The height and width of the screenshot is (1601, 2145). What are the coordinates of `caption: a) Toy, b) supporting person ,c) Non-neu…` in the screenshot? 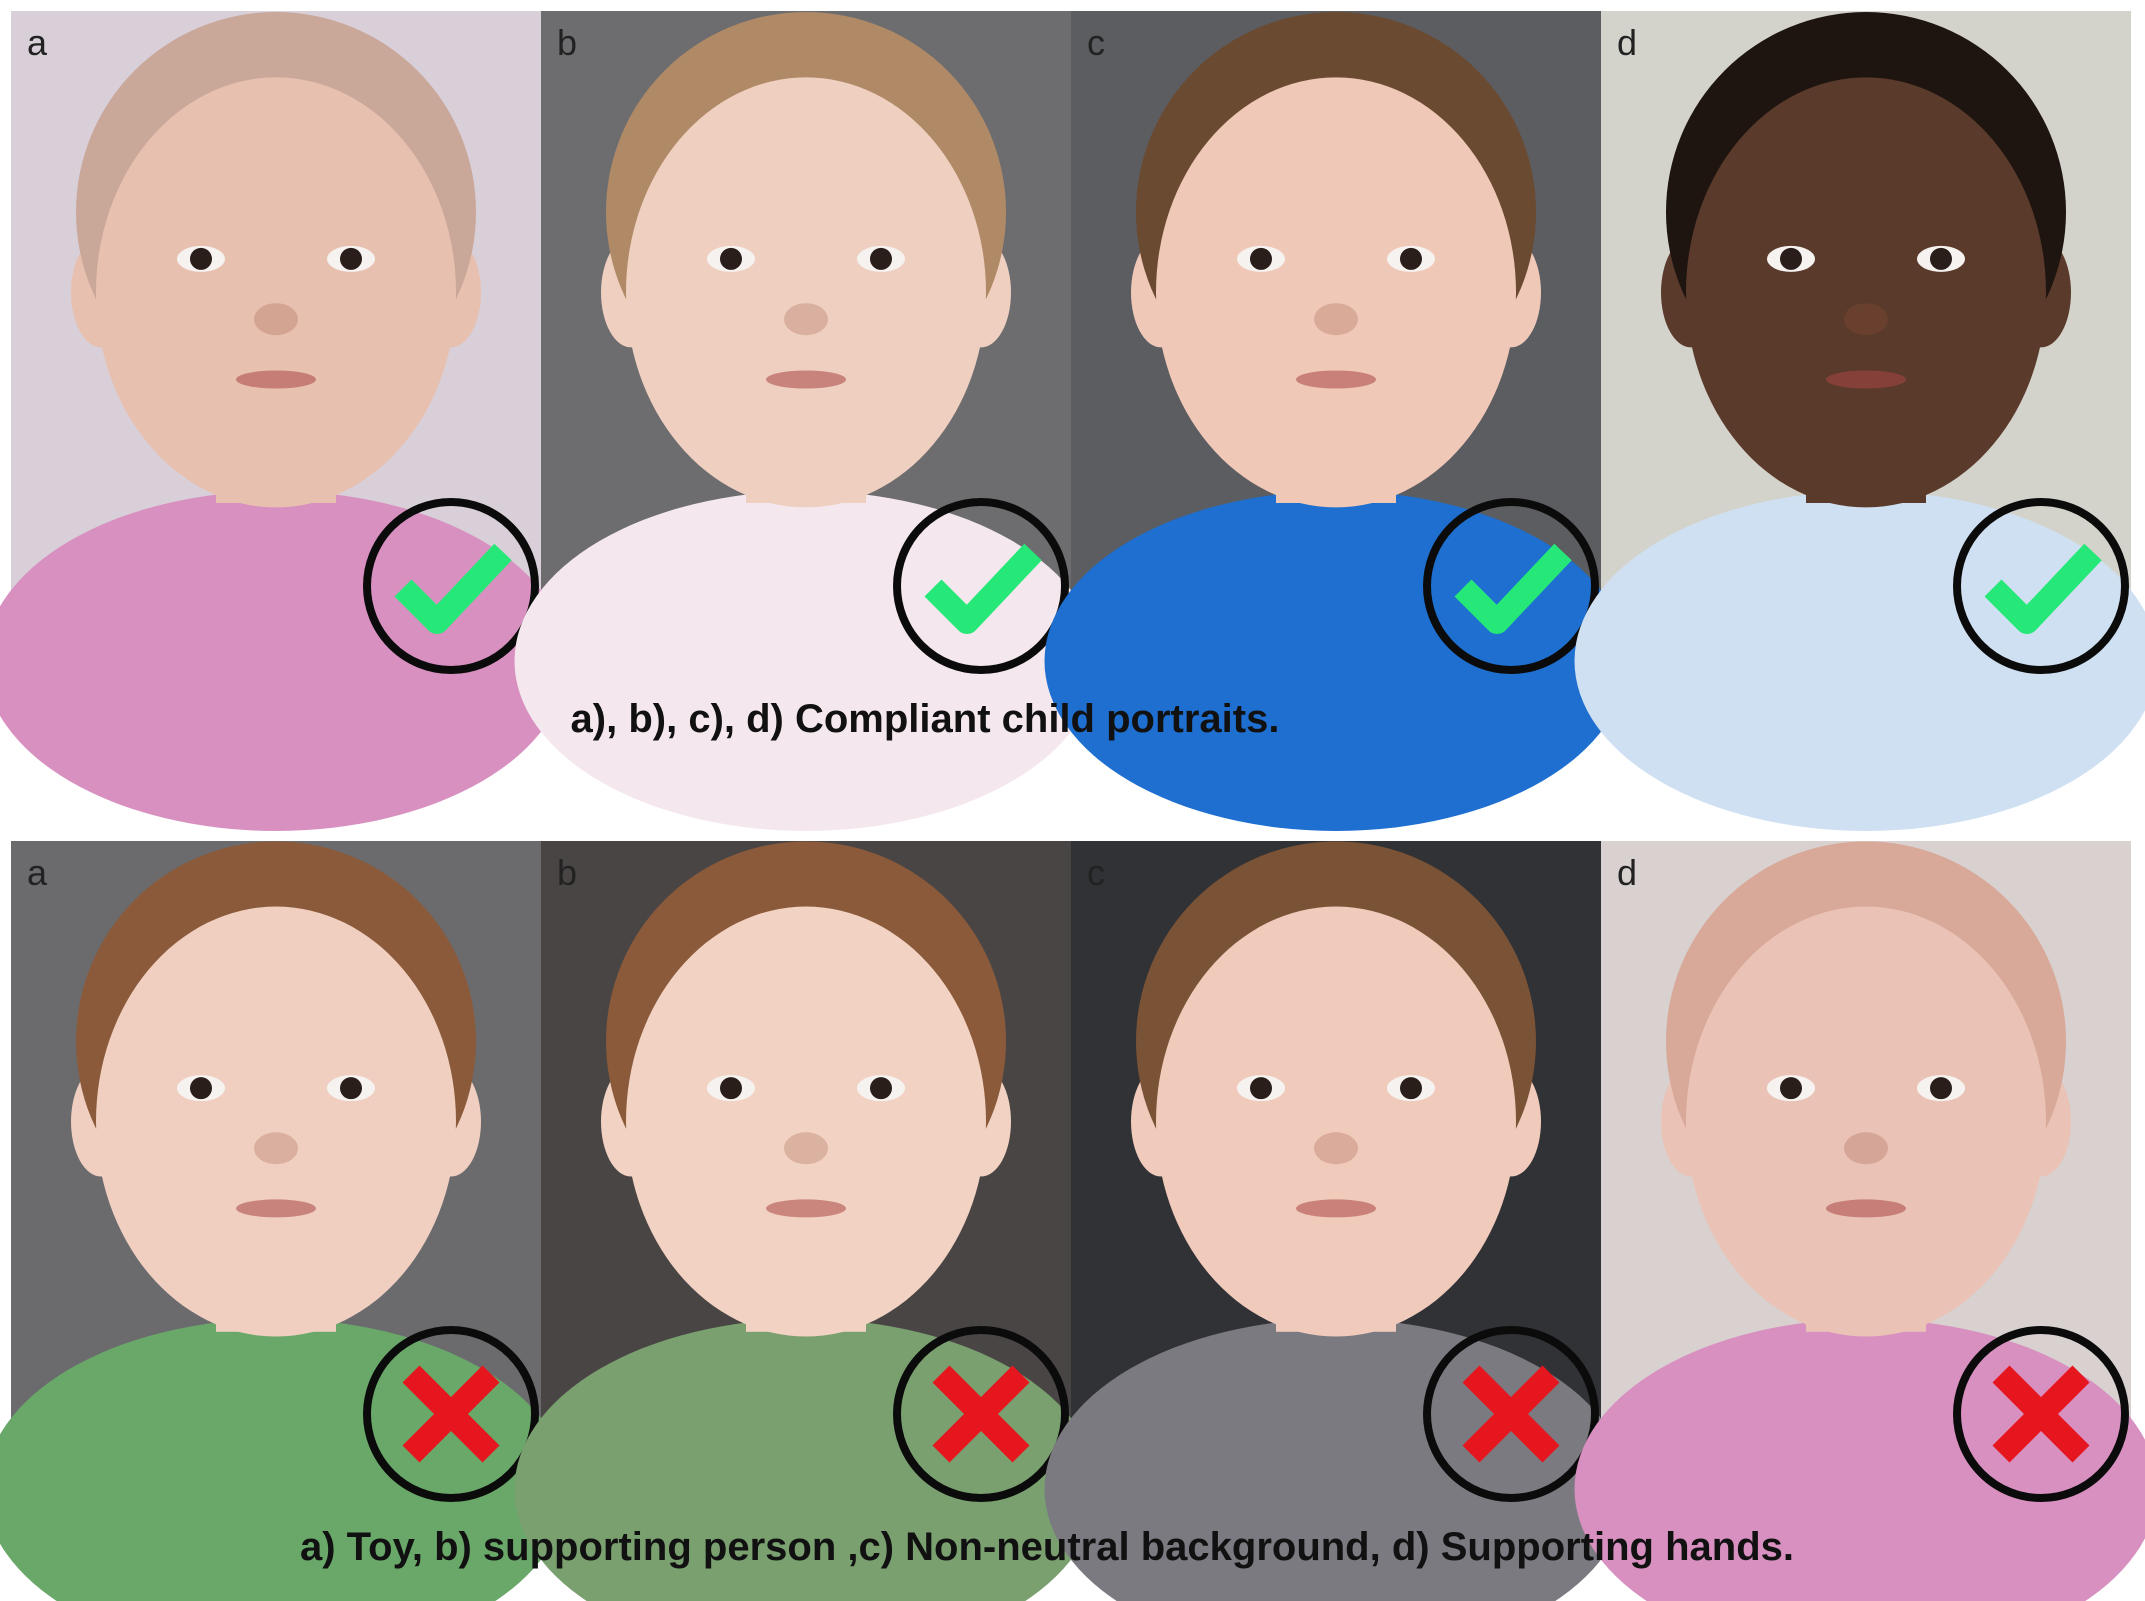 It's located at (1047, 1547).